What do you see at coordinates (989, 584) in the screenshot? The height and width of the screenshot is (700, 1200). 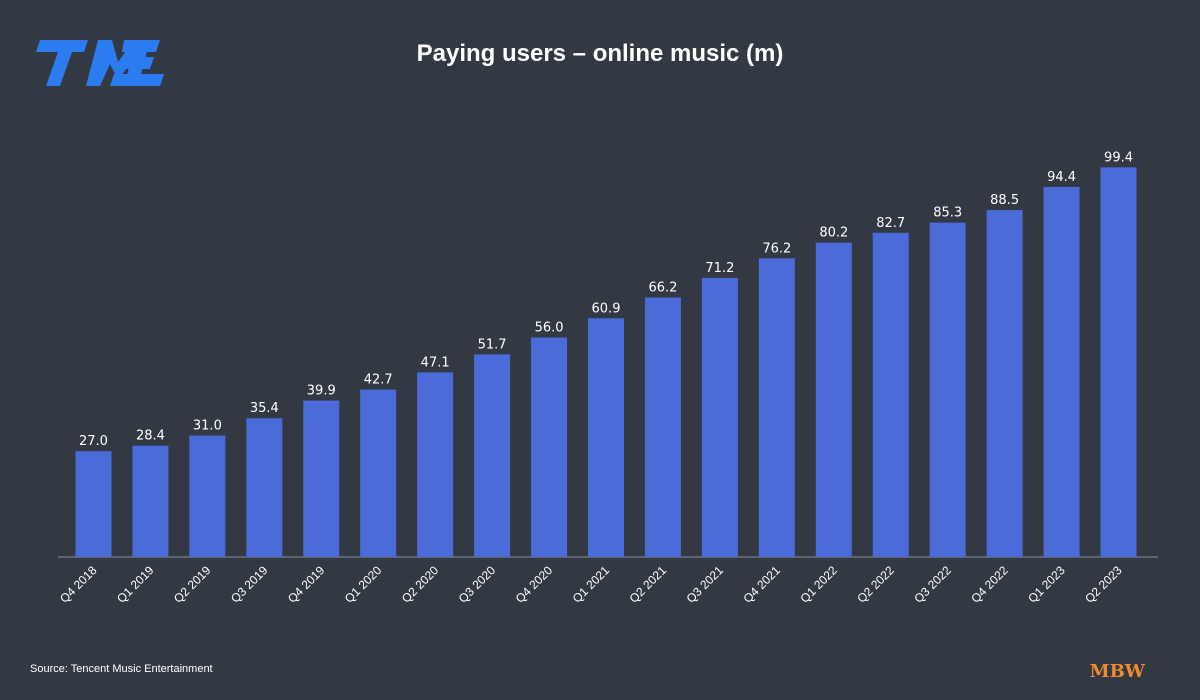 I see `x-tick-label: Q4 2022` at bounding box center [989, 584].